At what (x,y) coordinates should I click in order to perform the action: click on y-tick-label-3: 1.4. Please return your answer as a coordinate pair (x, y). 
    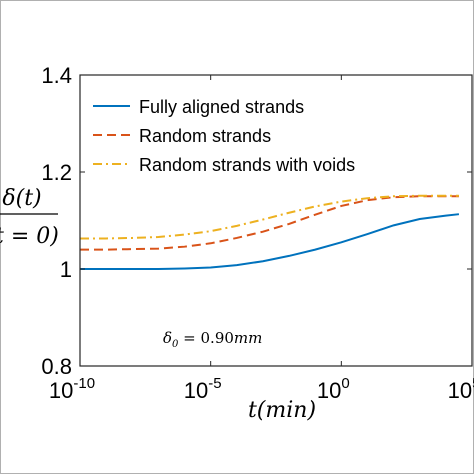
    Looking at the image, I should click on (56, 75).